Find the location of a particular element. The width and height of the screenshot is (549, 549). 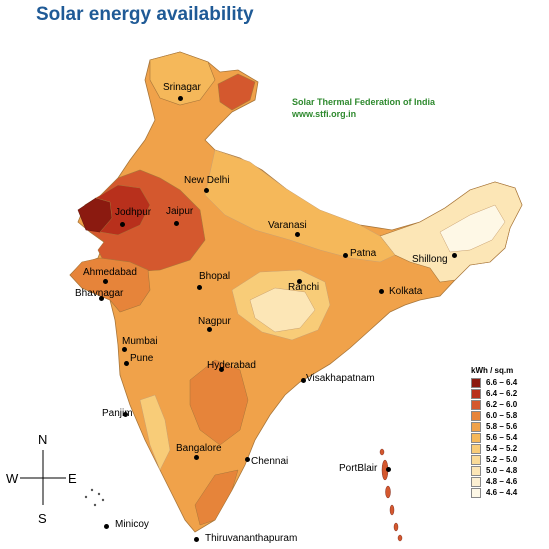

compass-west: W is located at coordinates (12, 478).